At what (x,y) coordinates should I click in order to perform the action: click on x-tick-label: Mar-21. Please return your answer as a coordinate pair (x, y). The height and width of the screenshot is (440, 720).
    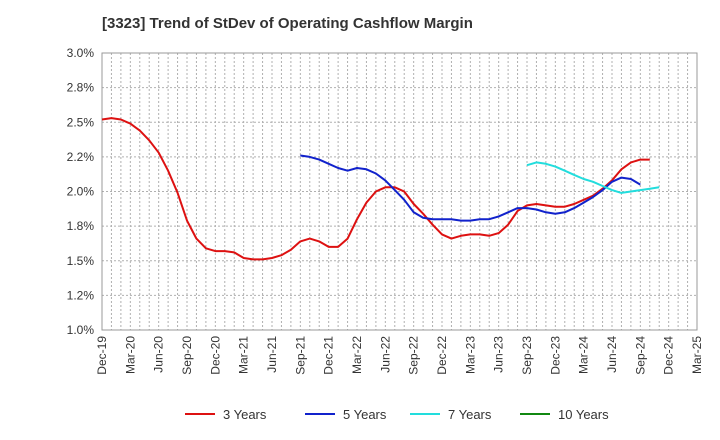
    Looking at the image, I should click on (244, 355).